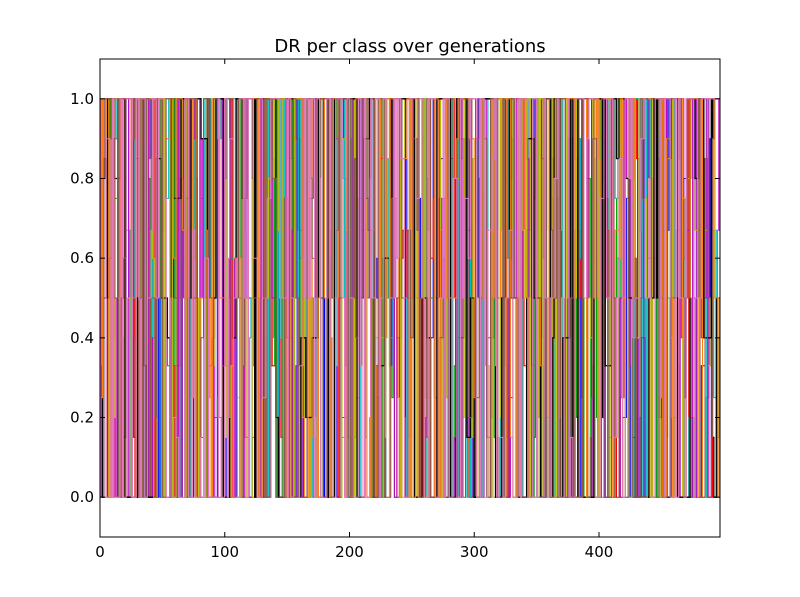  What do you see at coordinates (82, 418) in the screenshot?
I see `y-tick-label: 0.2` at bounding box center [82, 418].